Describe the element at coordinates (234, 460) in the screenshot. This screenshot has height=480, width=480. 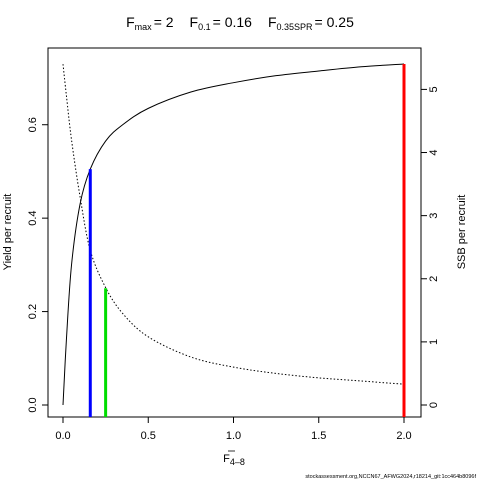
I see `x-axis-label: F4–8` at that location.